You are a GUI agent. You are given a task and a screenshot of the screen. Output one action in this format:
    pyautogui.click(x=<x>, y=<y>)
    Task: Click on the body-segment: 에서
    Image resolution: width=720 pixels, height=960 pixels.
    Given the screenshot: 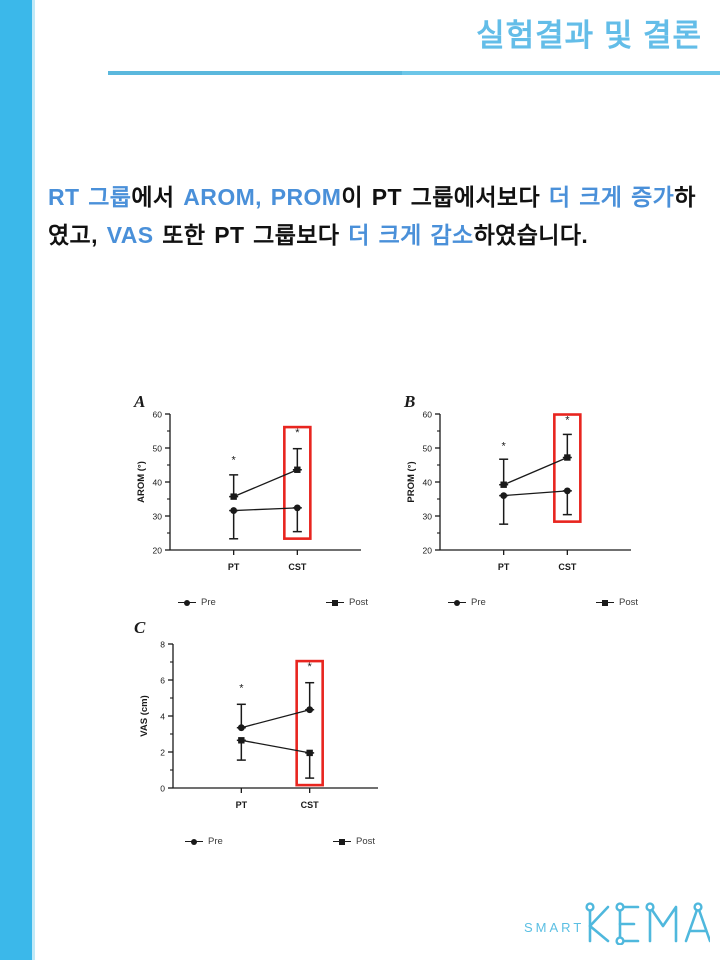 What is the action you would take?
    pyautogui.click(x=157, y=197)
    